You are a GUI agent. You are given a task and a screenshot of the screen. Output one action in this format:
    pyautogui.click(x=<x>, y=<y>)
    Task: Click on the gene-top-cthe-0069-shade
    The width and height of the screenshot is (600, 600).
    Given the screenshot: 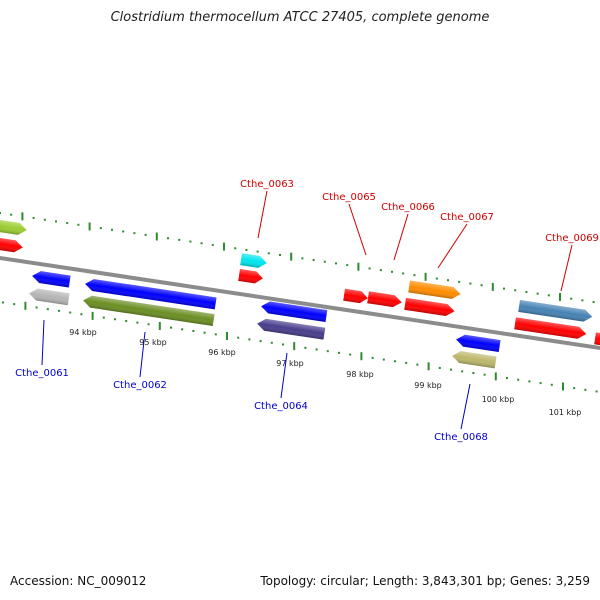 What is the action you would take?
    pyautogui.click(x=555, y=311)
    